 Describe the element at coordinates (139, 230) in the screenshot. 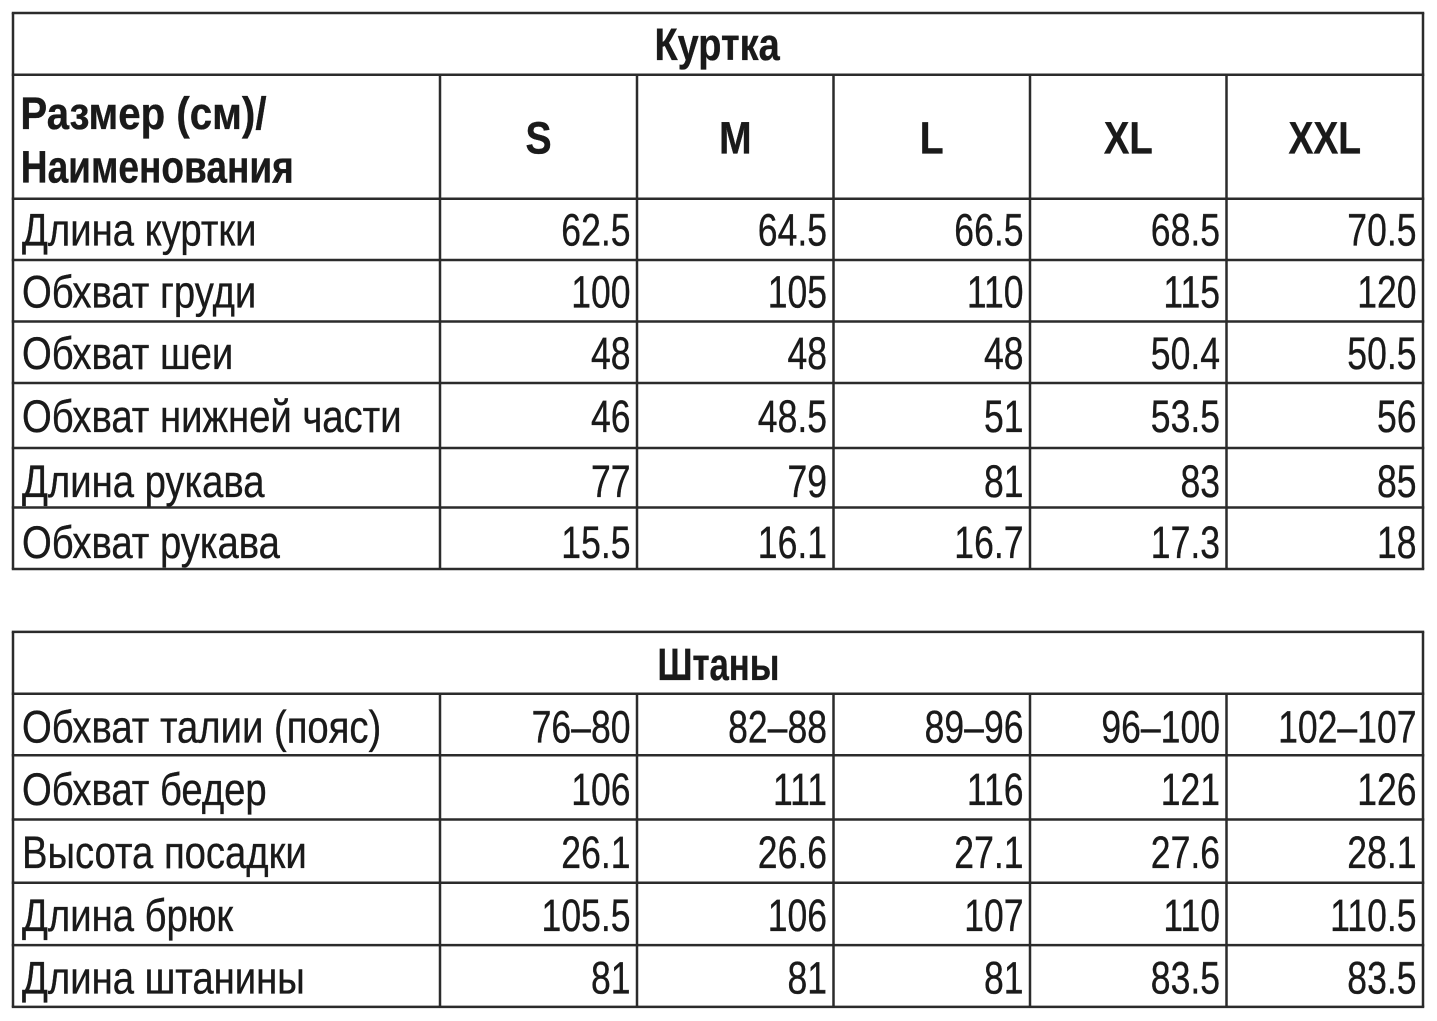

I see `svg-text: Длина куртки` at that location.